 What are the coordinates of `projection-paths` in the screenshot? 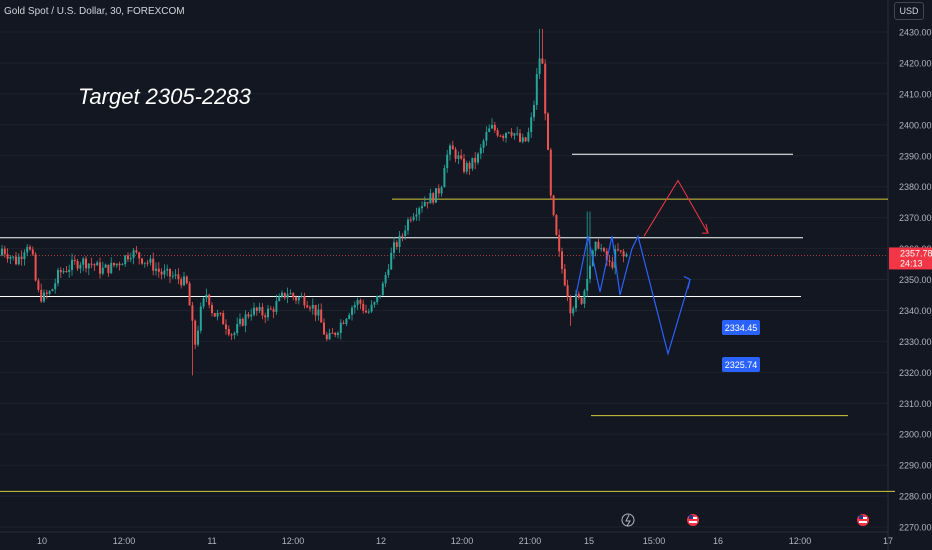 It's located at (642, 268).